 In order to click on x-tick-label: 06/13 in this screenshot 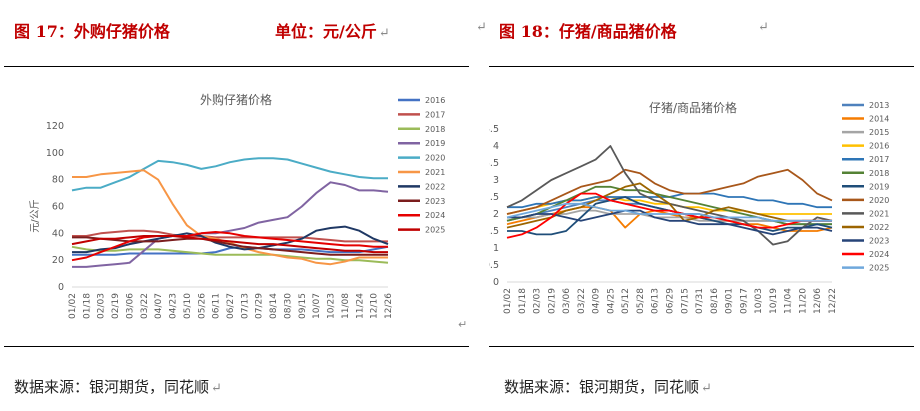, I will do `click(656, 301)`.